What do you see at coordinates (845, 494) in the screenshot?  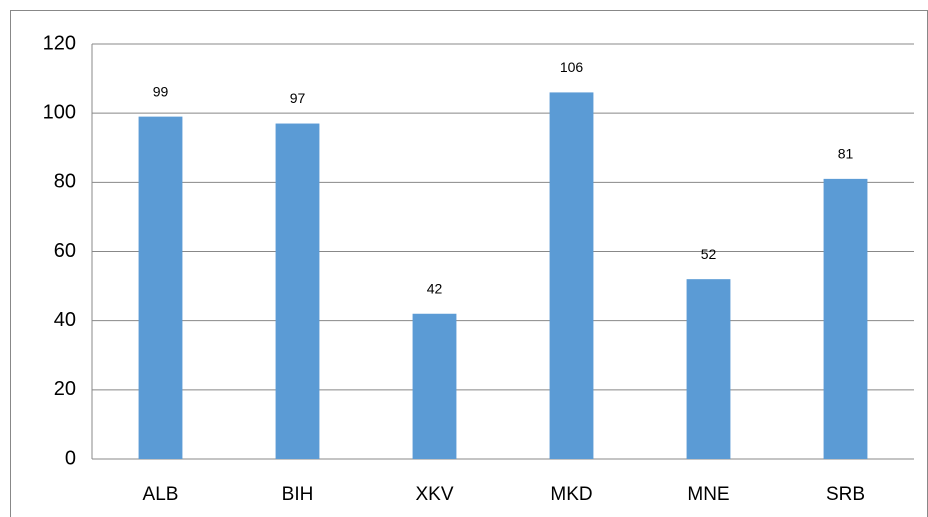 I see `x-tick-label: SRB` at bounding box center [845, 494].